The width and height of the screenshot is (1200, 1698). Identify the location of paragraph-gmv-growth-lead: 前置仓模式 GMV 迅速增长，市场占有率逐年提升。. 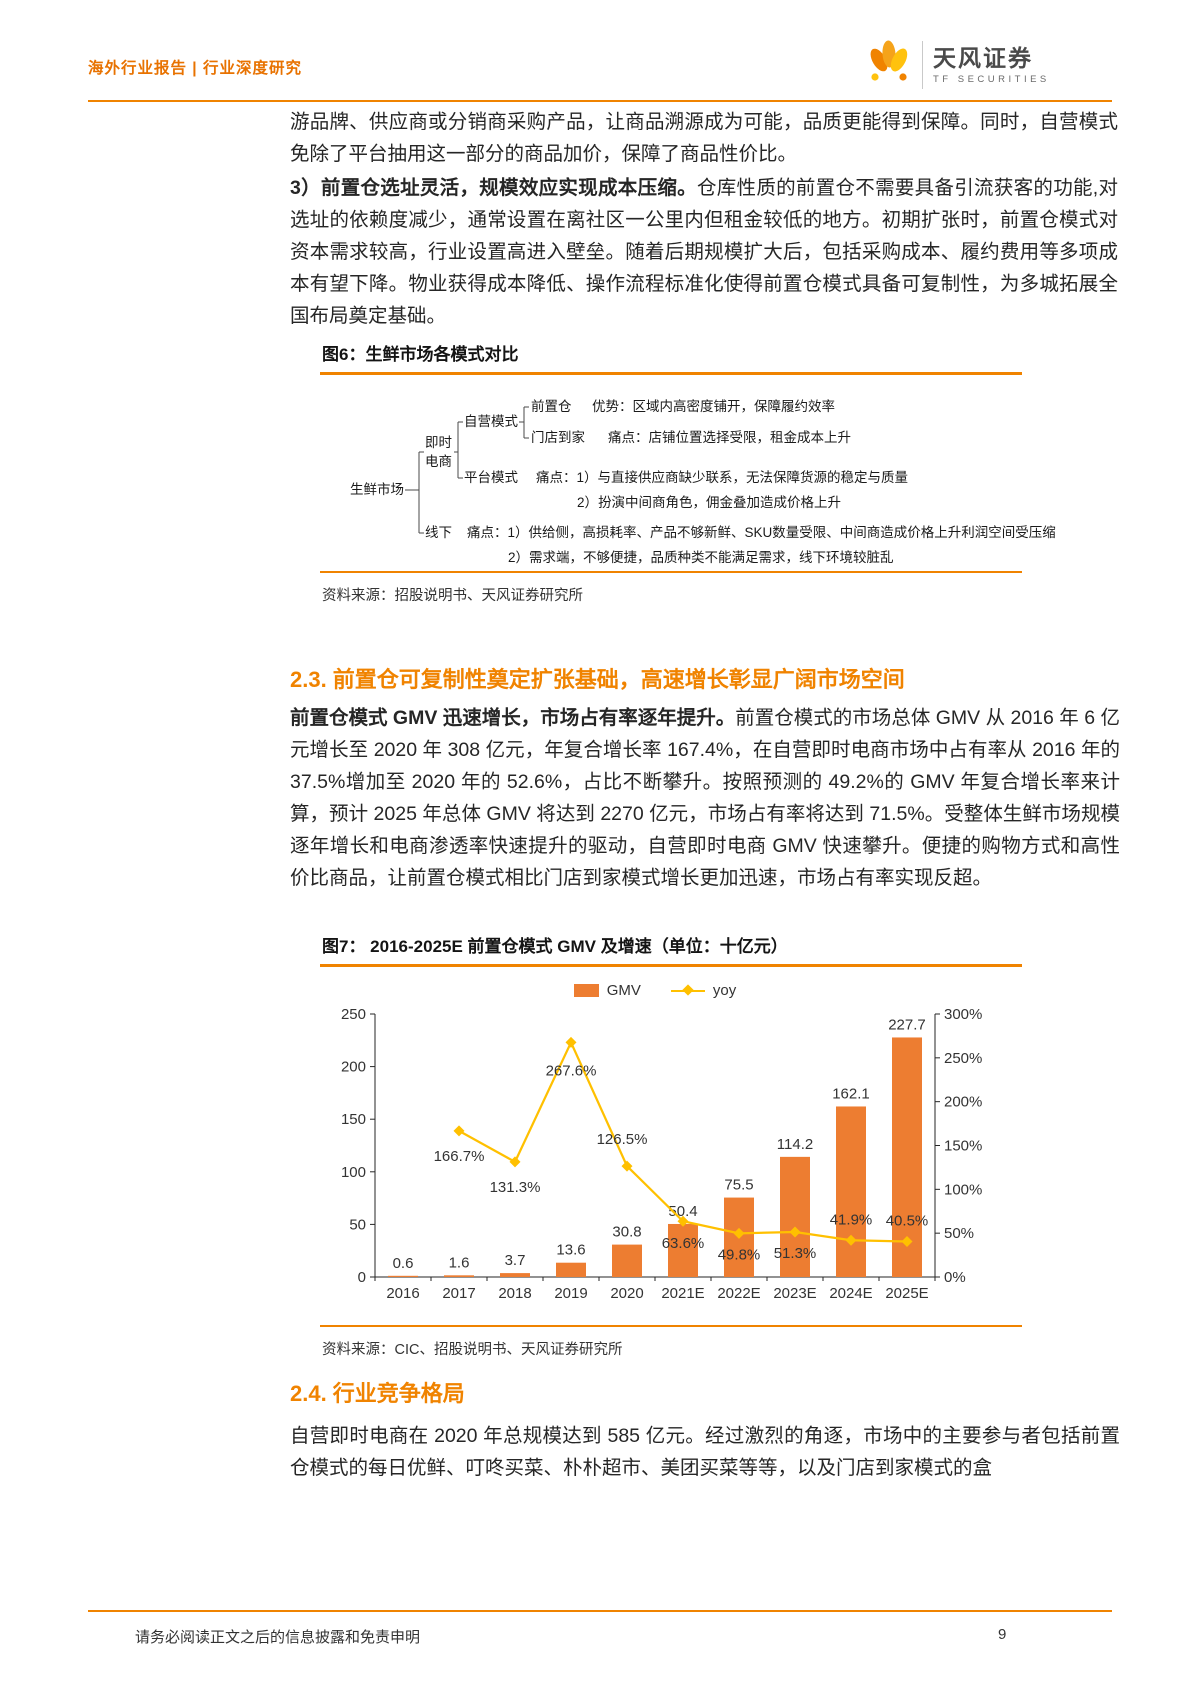
(513, 718).